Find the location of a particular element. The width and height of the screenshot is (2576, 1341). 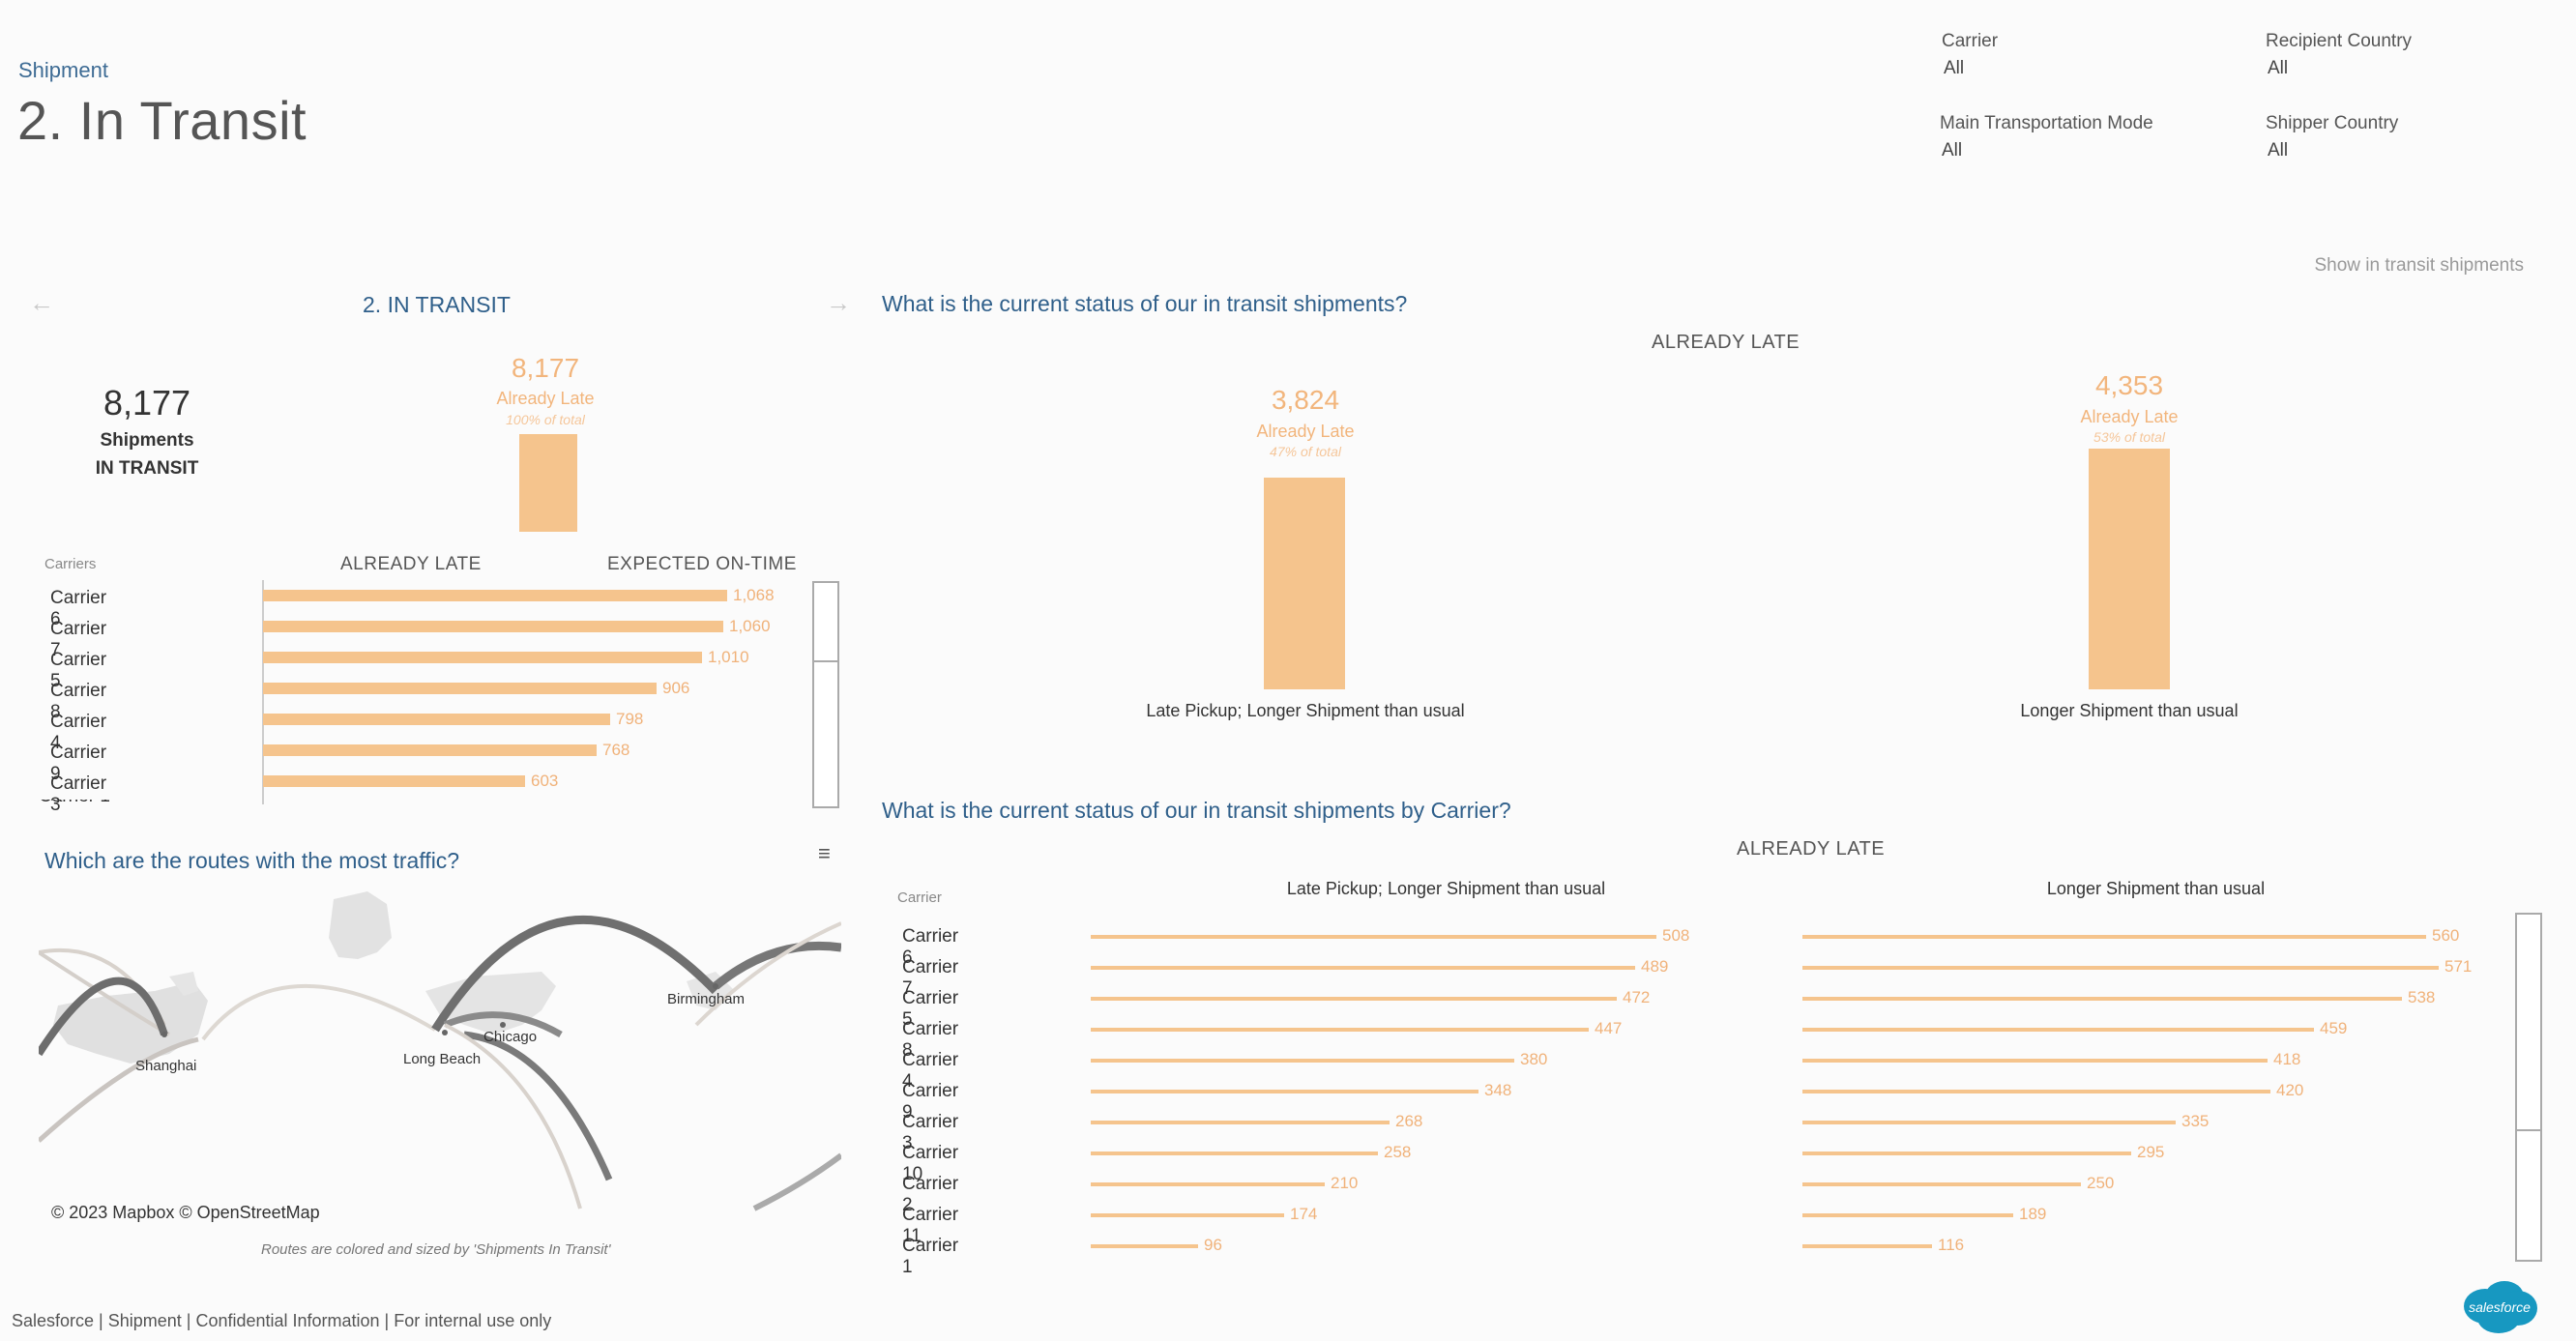

carrier-scrollbar is located at coordinates (825, 694).